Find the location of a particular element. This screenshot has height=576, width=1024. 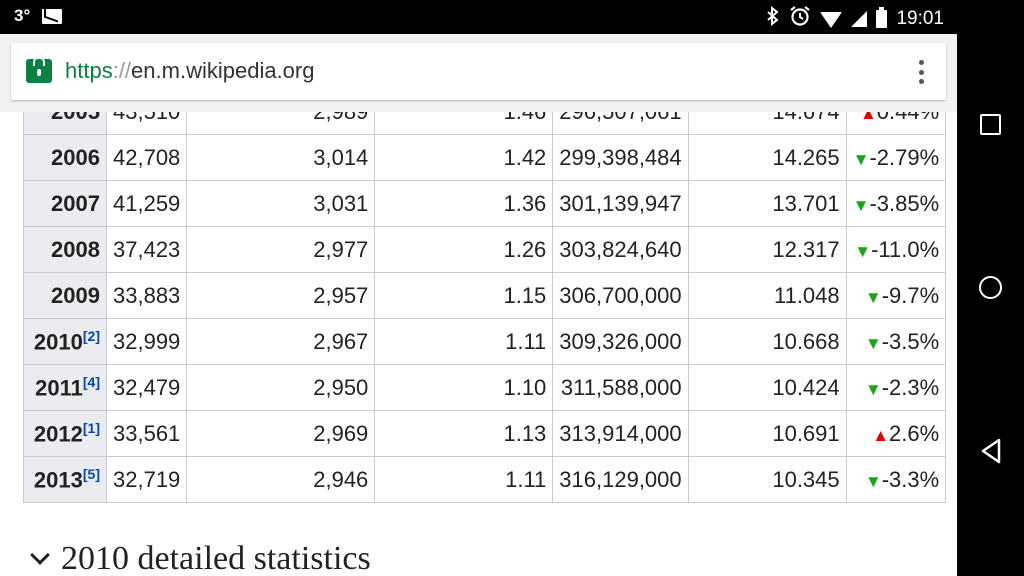

change-value: -3.3% is located at coordinates (910, 479).